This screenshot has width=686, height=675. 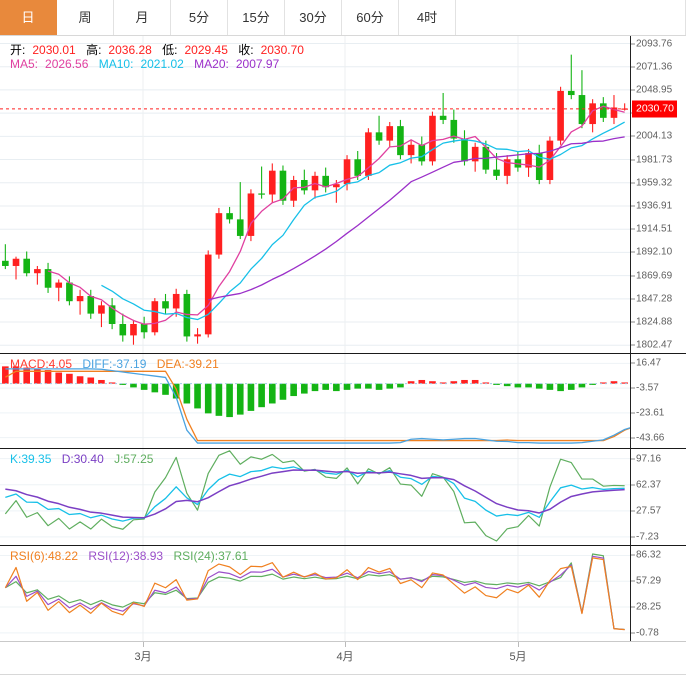 What do you see at coordinates (18, 50) in the screenshot?
I see `open-label: 开:` at bounding box center [18, 50].